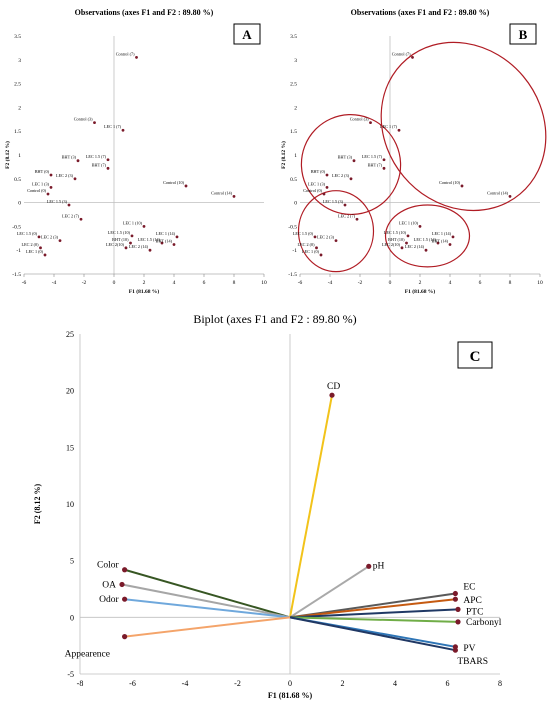 The width and height of the screenshot is (550, 707). Describe the element at coordinates (119, 232) in the screenshot. I see `observation-label: LEC 1.5 (10)` at that location.